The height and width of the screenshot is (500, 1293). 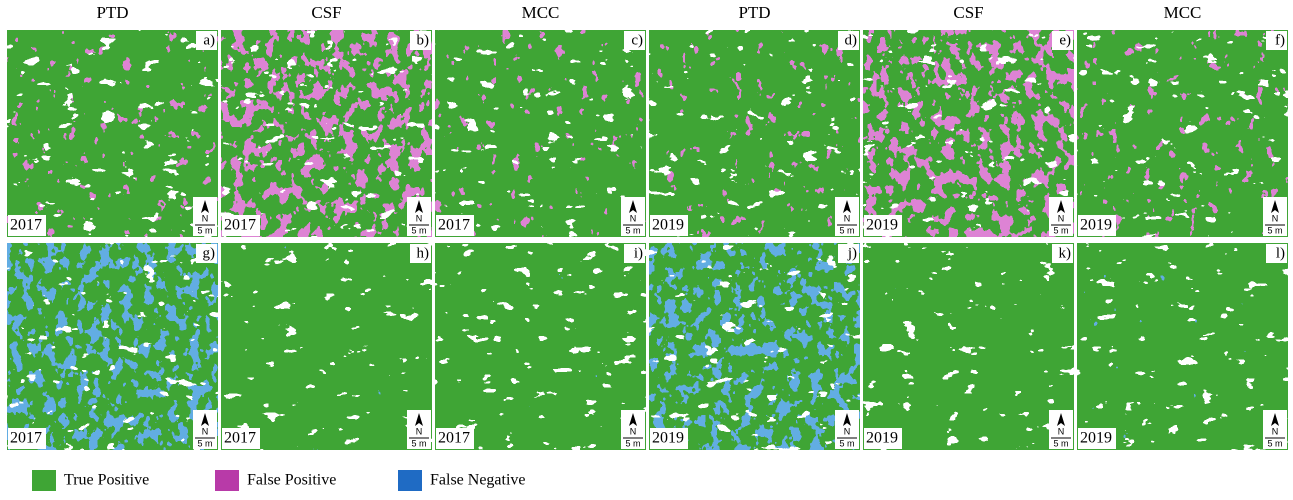 I want to click on map-panel: b) 2017 N 5 m, so click(x=326, y=133).